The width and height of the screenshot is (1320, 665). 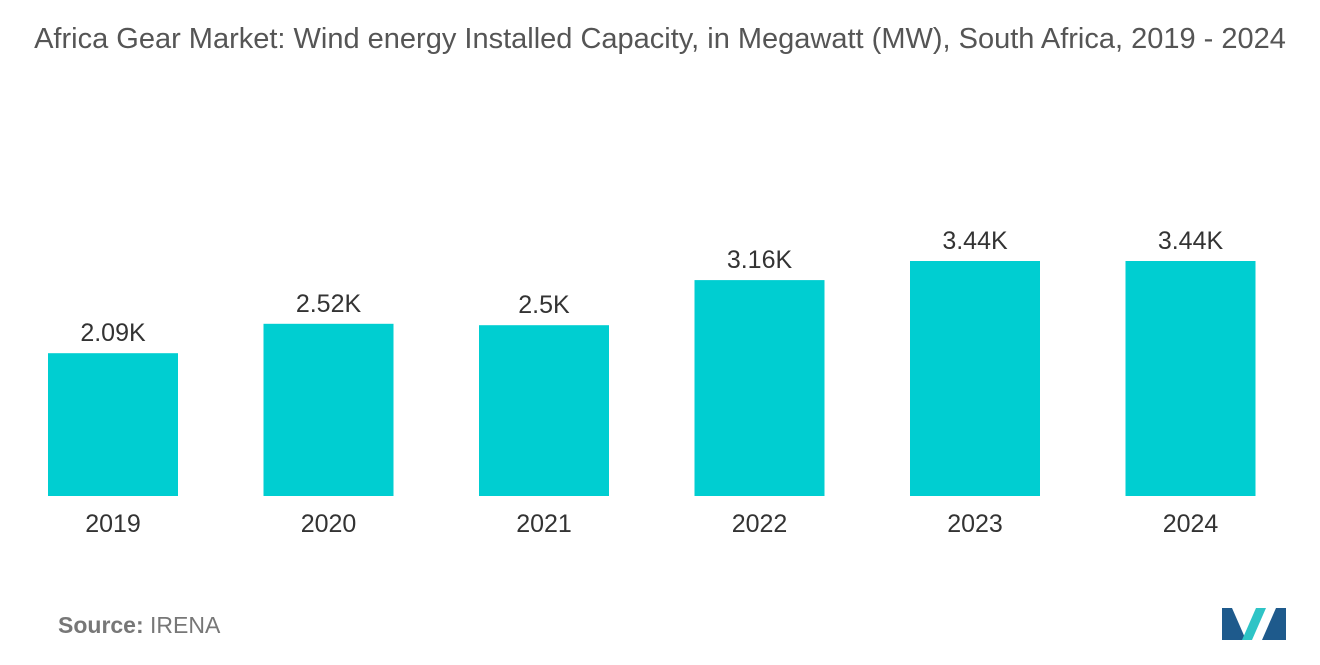 I want to click on bar-value-label-2023: 3.44K, so click(x=975, y=241).